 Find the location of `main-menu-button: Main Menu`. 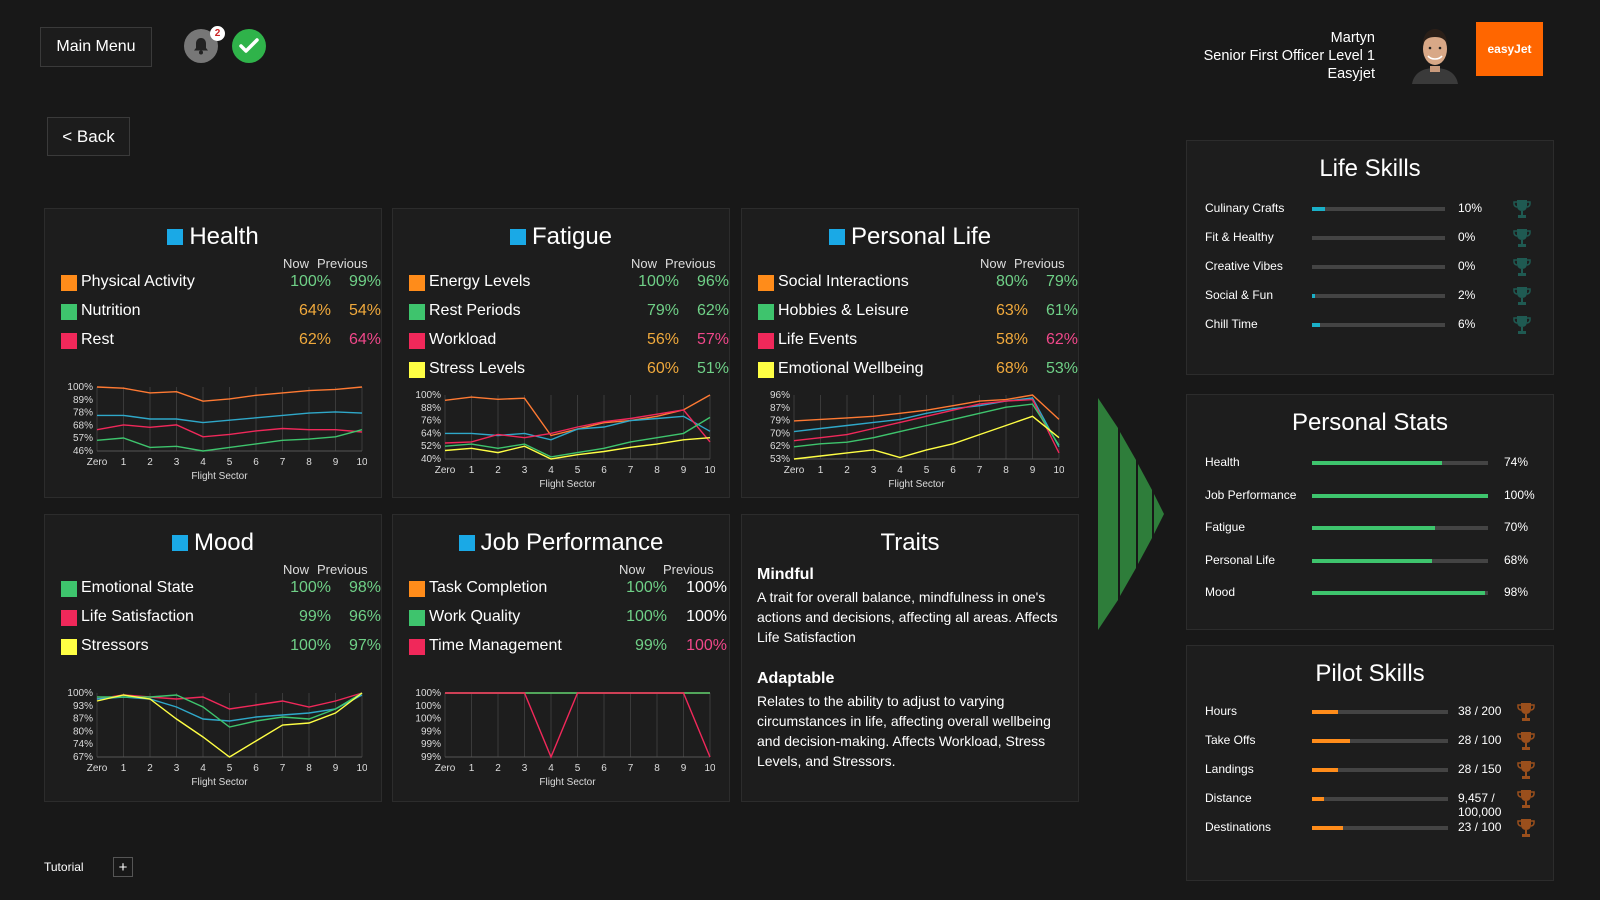

main-menu-button: Main Menu is located at coordinates (96, 47).